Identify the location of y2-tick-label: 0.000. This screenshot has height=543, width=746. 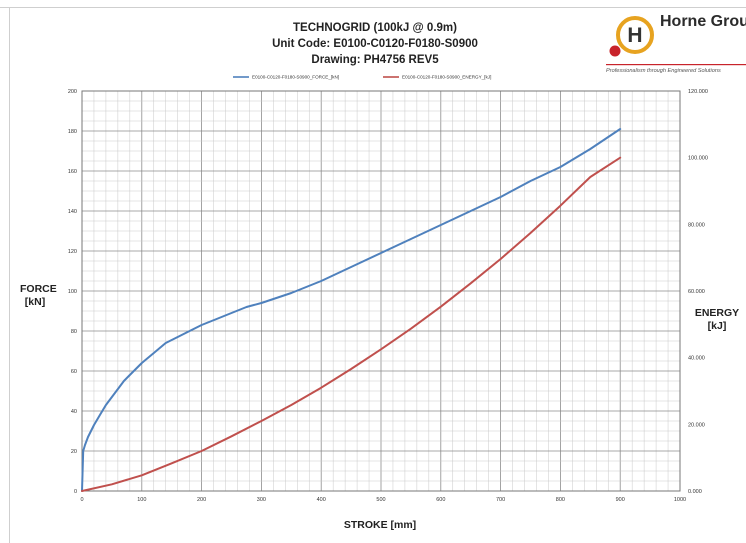
(695, 492).